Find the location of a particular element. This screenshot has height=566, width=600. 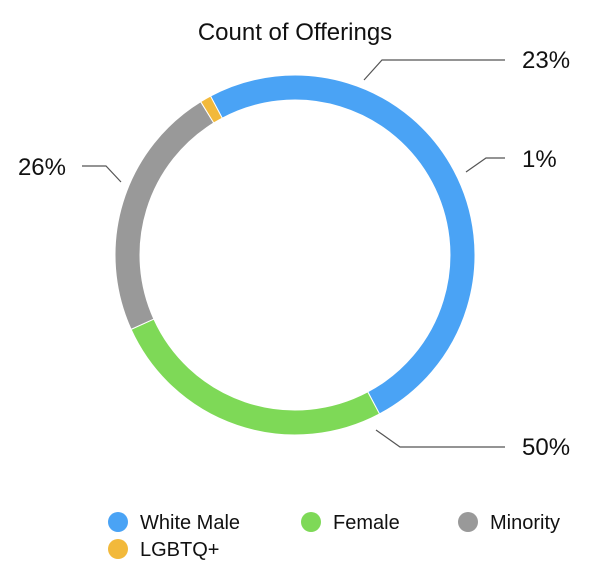

legend-item-minority: Minority is located at coordinates (509, 523).